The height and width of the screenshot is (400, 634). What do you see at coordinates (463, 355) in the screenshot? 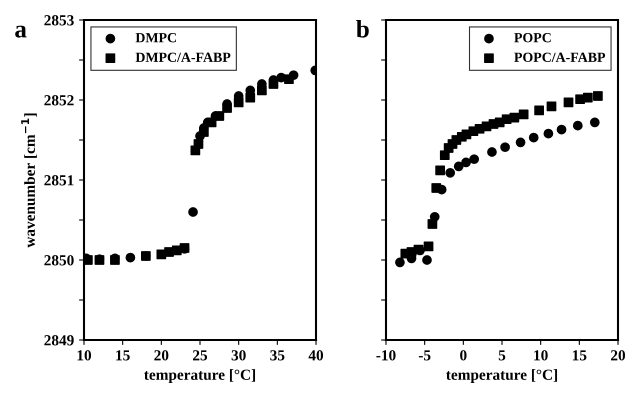
I see `x-tick-label: 0` at bounding box center [463, 355].